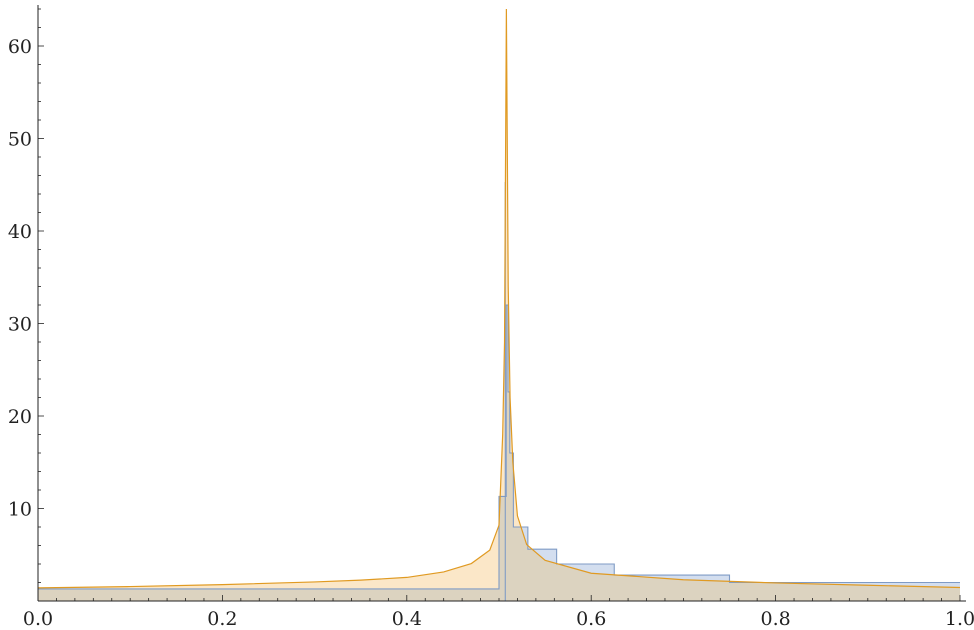 This screenshot has height=630, width=974. Describe the element at coordinates (20, 417) in the screenshot. I see `y-tick-label: 20` at that location.